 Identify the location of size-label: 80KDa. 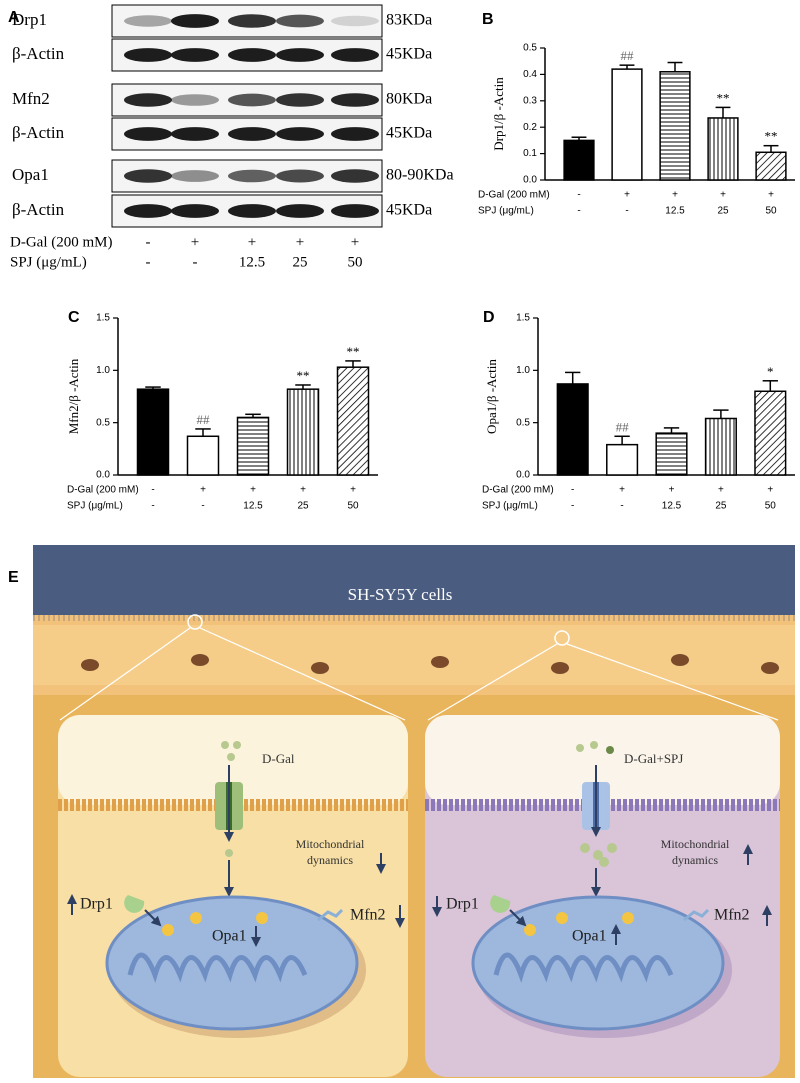
(409, 99).